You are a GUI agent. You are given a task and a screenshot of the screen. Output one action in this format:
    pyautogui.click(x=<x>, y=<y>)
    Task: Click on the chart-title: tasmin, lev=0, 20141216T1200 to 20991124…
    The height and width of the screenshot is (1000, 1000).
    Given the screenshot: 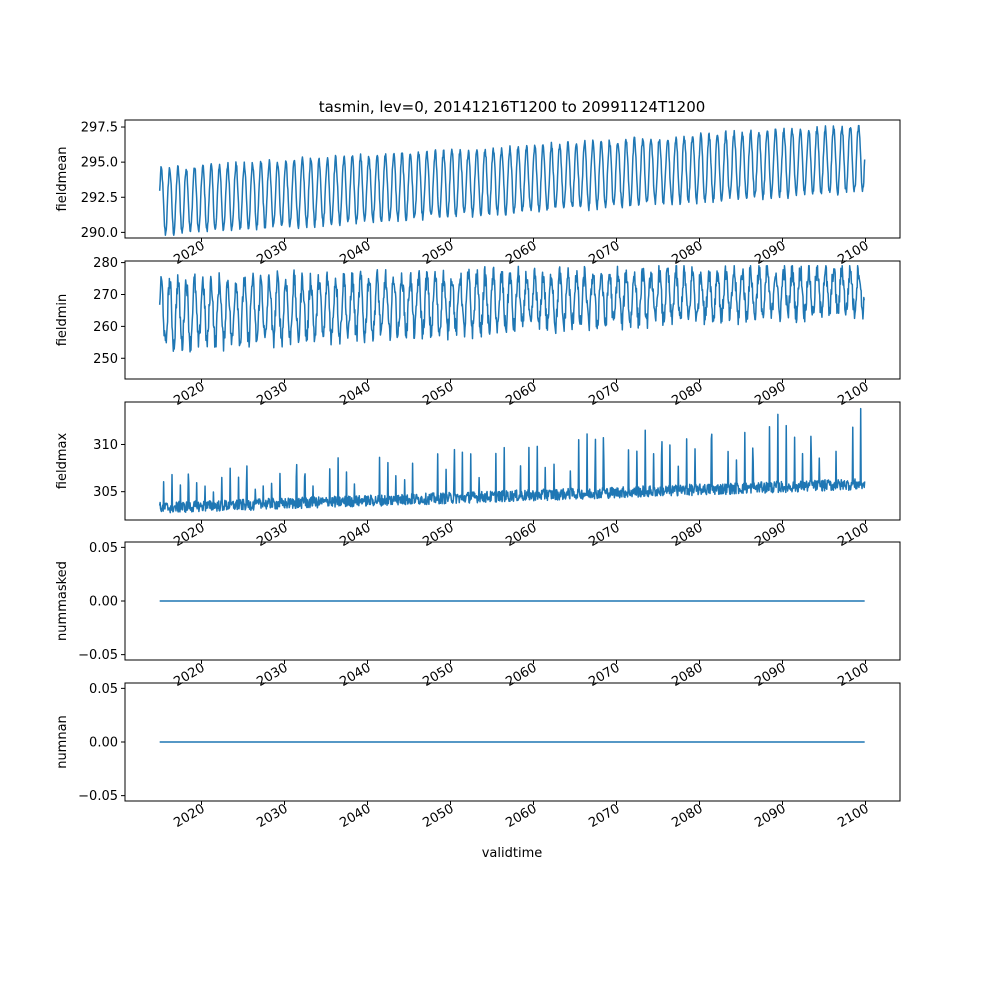 What is the action you would take?
    pyautogui.click(x=512, y=107)
    